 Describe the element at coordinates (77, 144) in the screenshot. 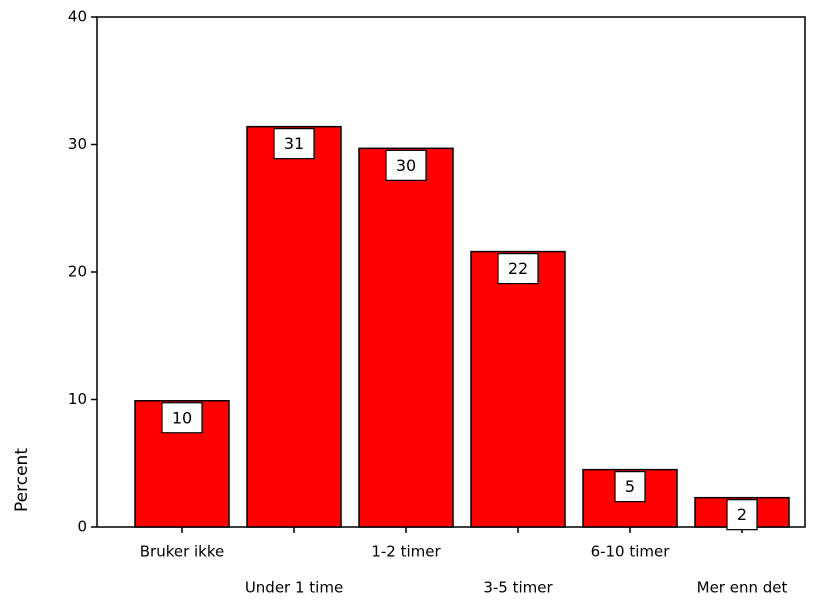

I see `y-tick-label: 30` at that location.